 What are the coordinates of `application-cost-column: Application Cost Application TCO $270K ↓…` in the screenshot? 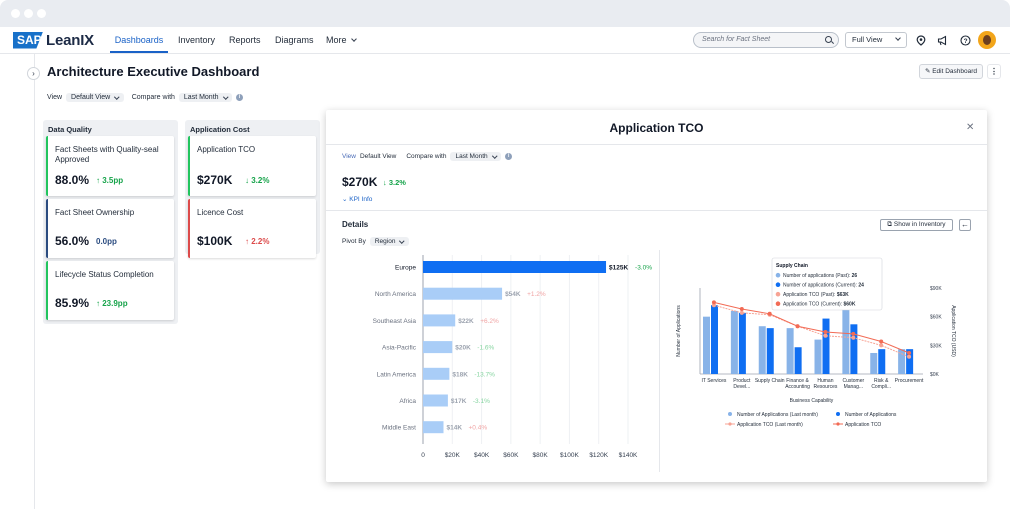 It's located at (252, 189).